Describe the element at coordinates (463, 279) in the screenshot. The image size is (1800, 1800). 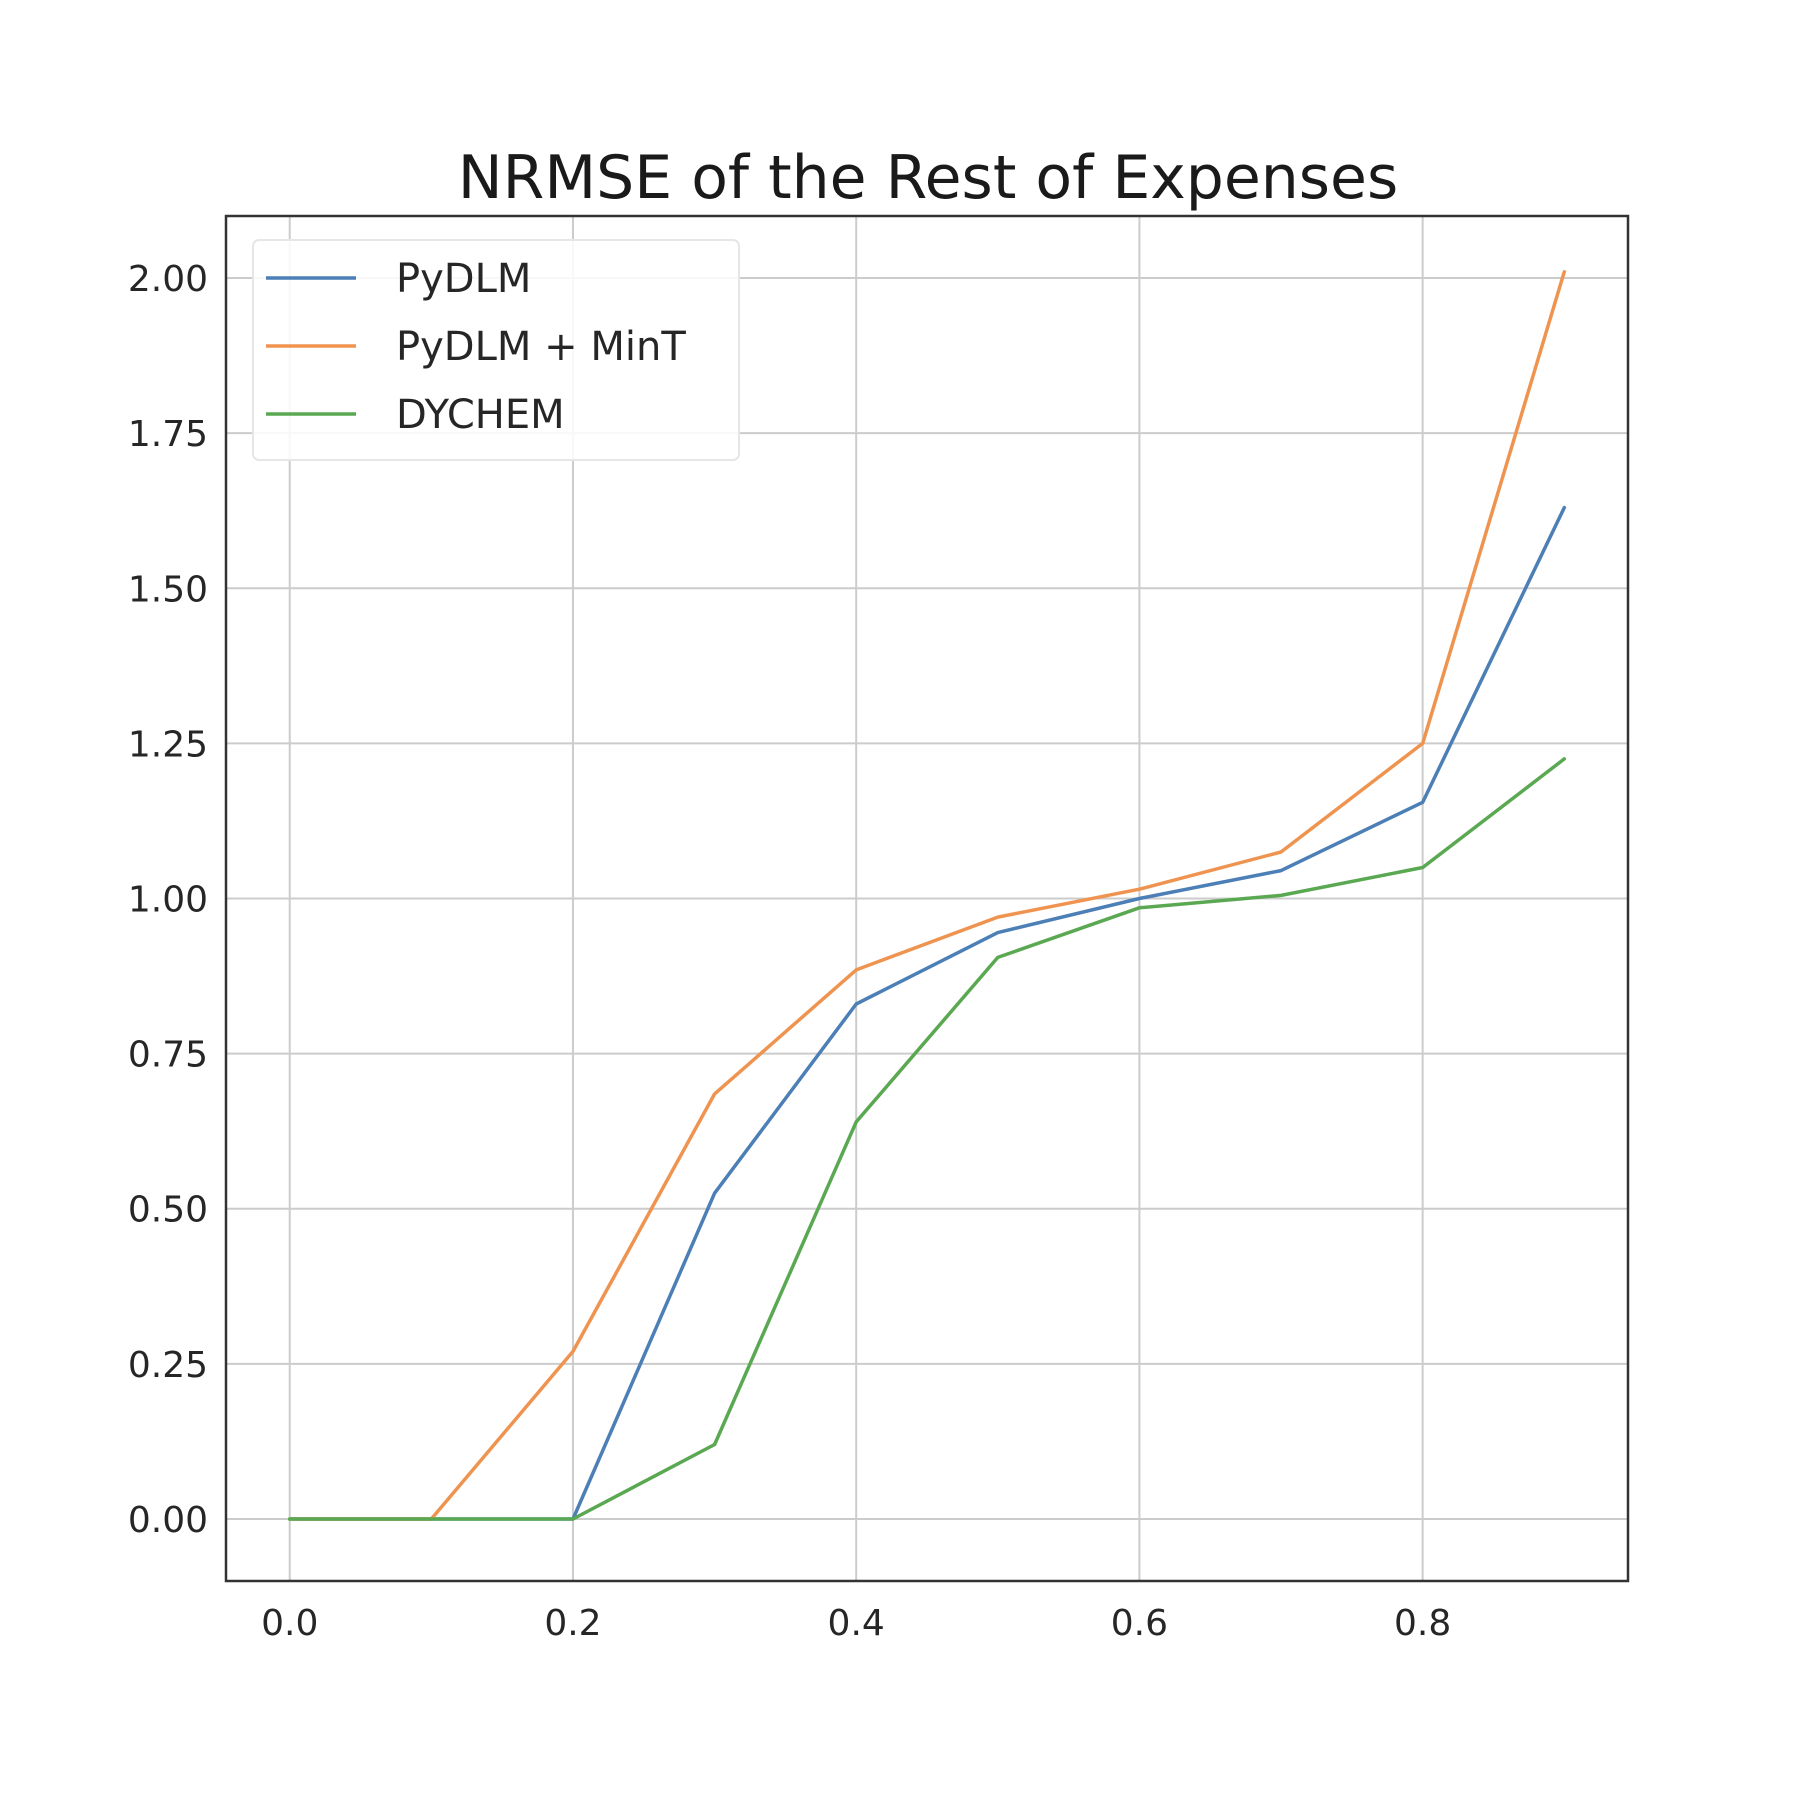
I see `legend-label: PyDLM` at that location.